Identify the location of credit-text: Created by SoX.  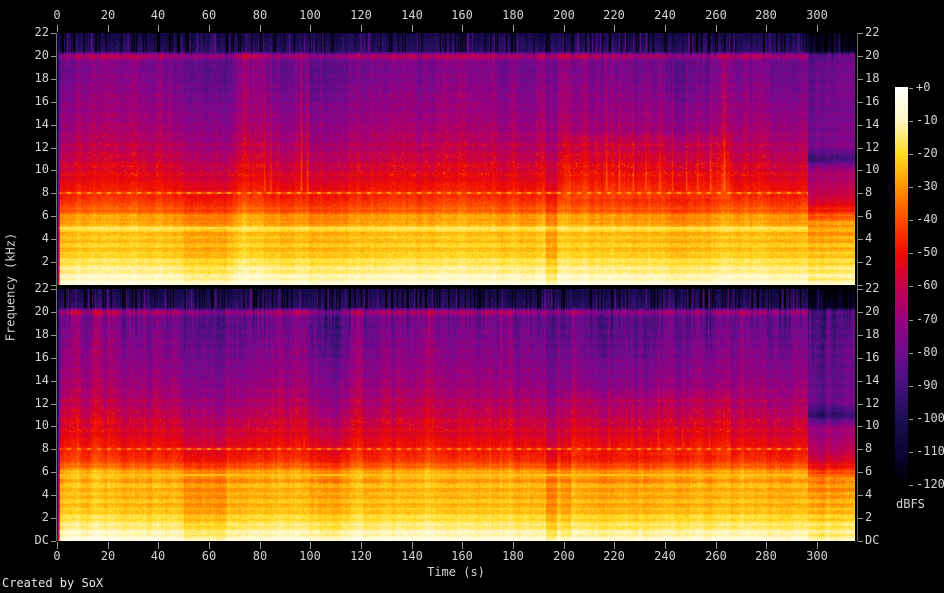
(53, 583).